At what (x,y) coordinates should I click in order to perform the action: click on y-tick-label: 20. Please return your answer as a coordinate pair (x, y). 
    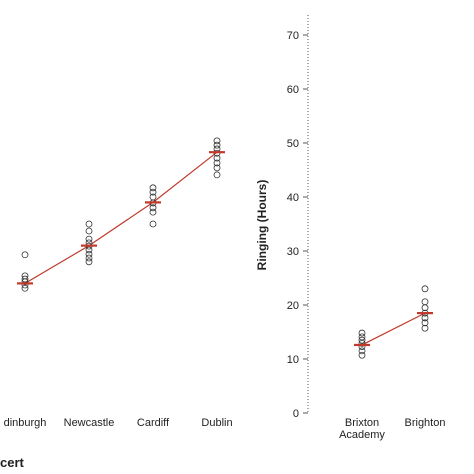
    Looking at the image, I should click on (293, 306).